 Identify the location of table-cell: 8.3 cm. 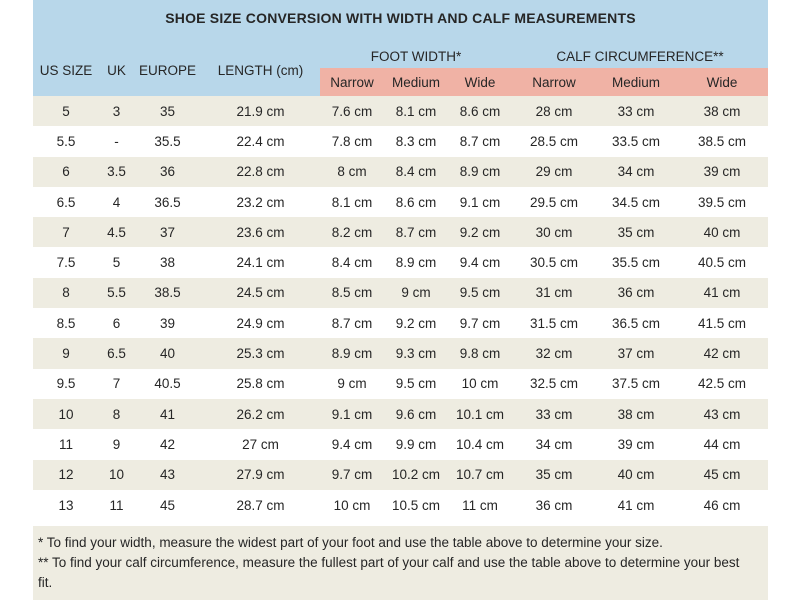
(416, 141).